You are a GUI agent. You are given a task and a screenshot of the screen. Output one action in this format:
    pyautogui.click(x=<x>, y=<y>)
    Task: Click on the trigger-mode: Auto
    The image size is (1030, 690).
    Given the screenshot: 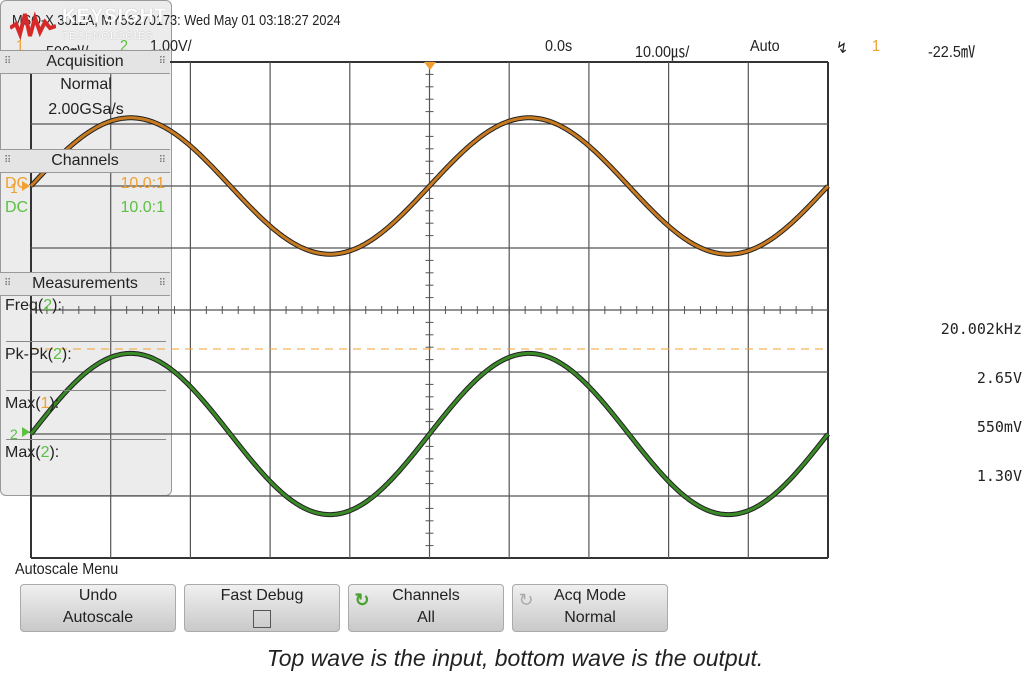 What is the action you would take?
    pyautogui.click(x=765, y=46)
    